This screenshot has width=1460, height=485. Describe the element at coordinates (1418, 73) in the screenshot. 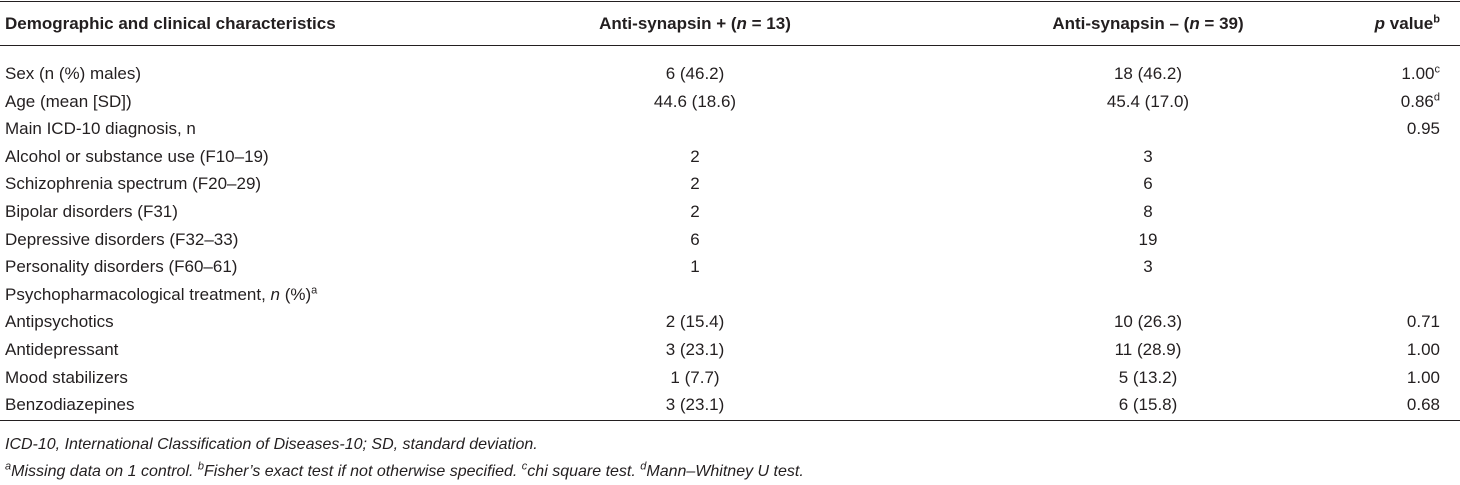

I see `text: 1.00` at that location.